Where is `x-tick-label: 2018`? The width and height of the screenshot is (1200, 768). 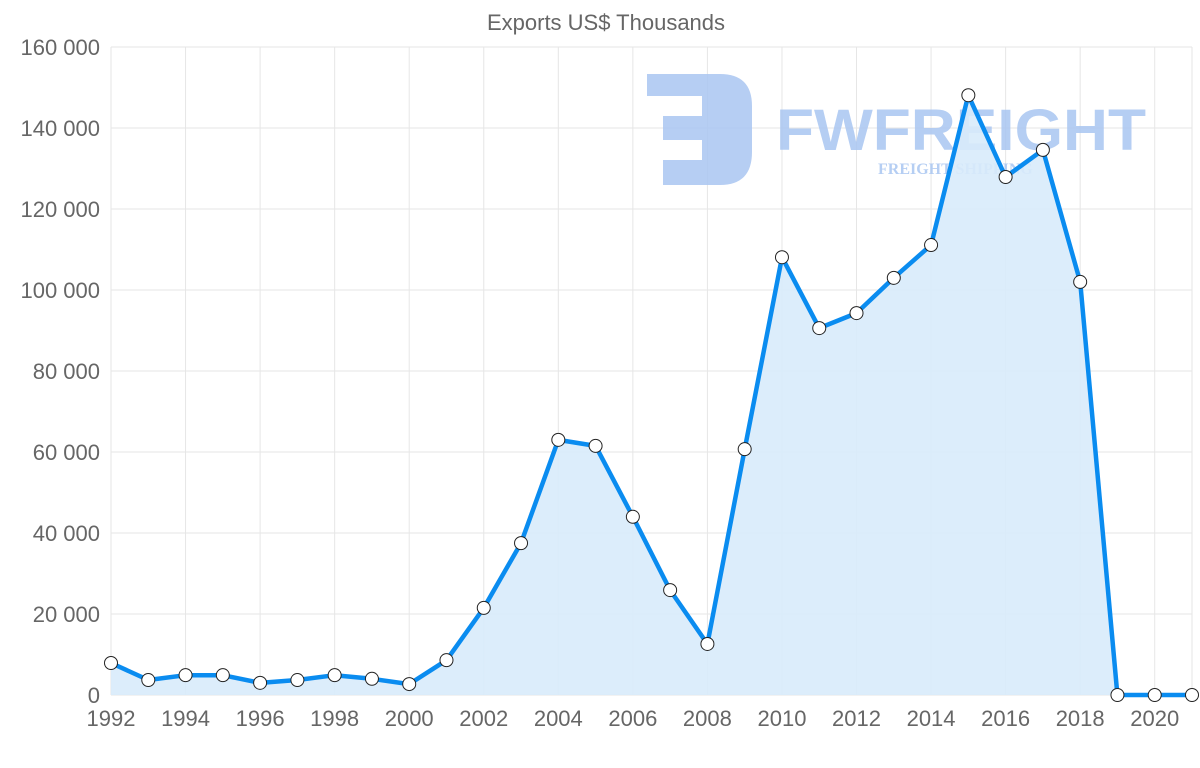
x-tick-label: 2018 is located at coordinates (1080, 718).